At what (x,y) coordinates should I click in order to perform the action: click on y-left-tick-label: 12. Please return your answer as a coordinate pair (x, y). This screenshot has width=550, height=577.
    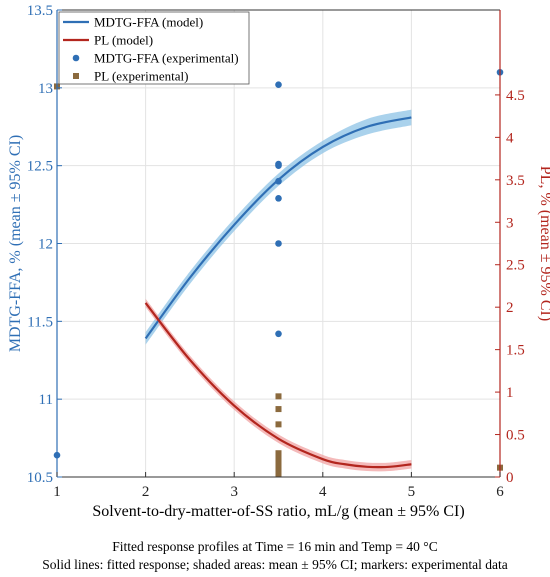
    Looking at the image, I should click on (45, 245).